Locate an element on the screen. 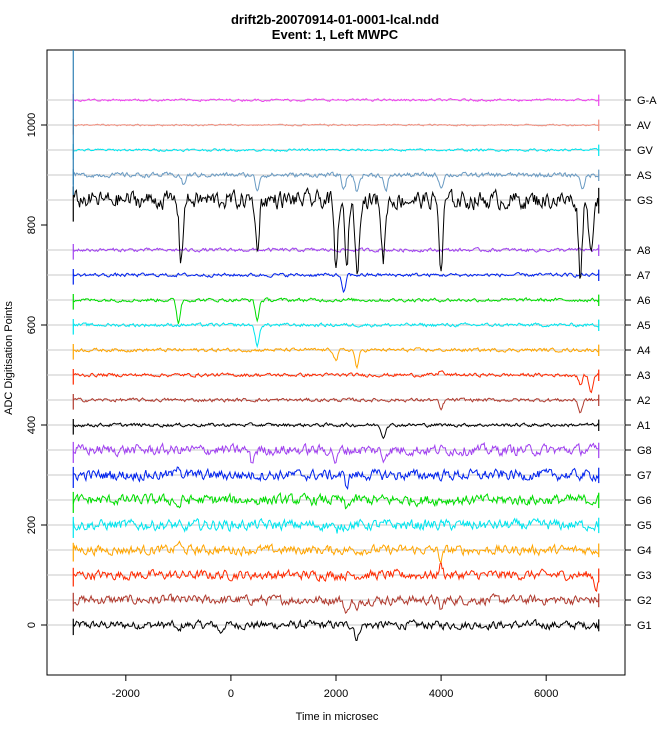 Image resolution: width=664 pixels, height=738 pixels. trace-g2 is located at coordinates (336, 603).